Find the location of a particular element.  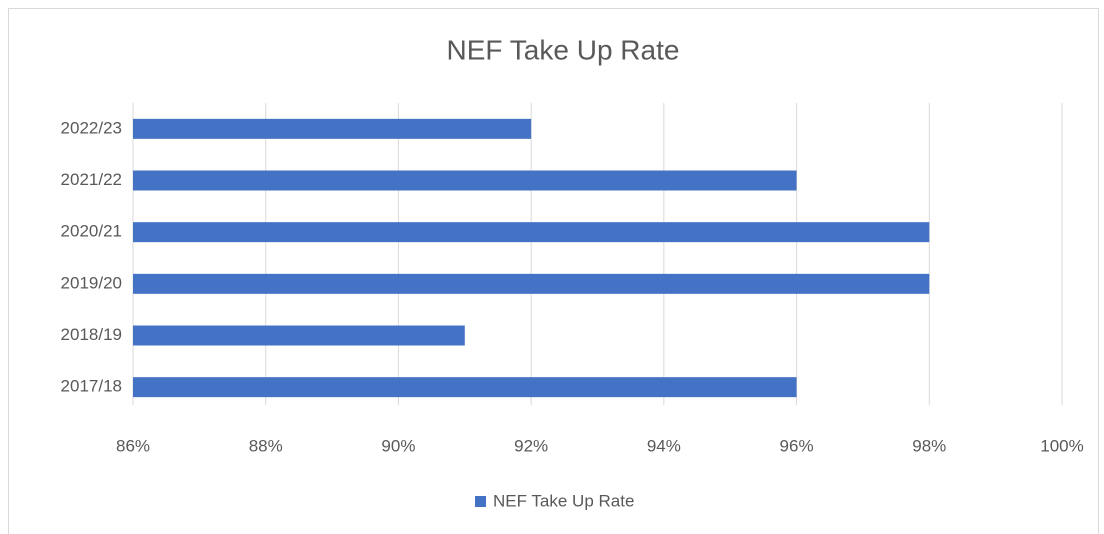

x-tick-label: 92% is located at coordinates (531, 445).